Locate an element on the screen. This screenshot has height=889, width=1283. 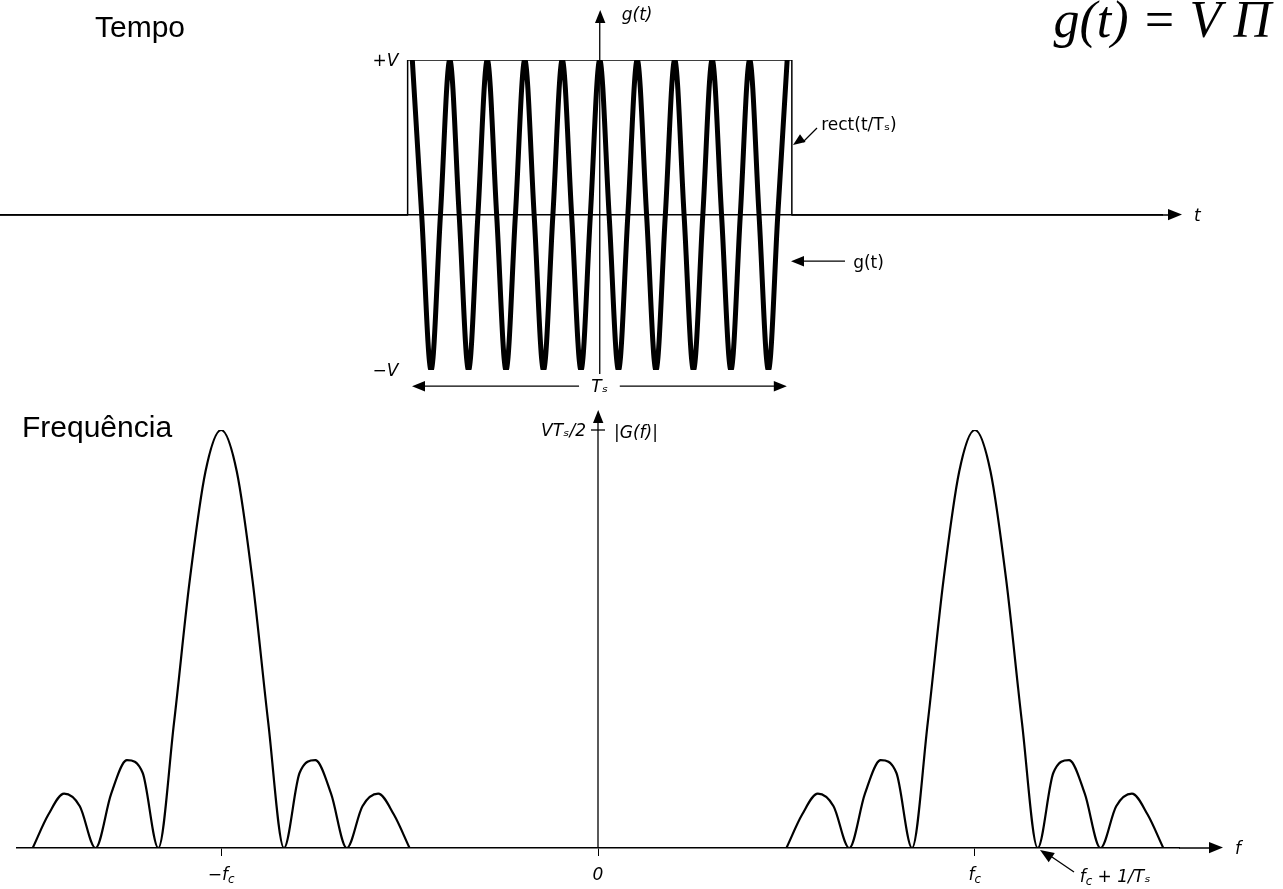
annotation: +V is located at coordinates (385, 59).